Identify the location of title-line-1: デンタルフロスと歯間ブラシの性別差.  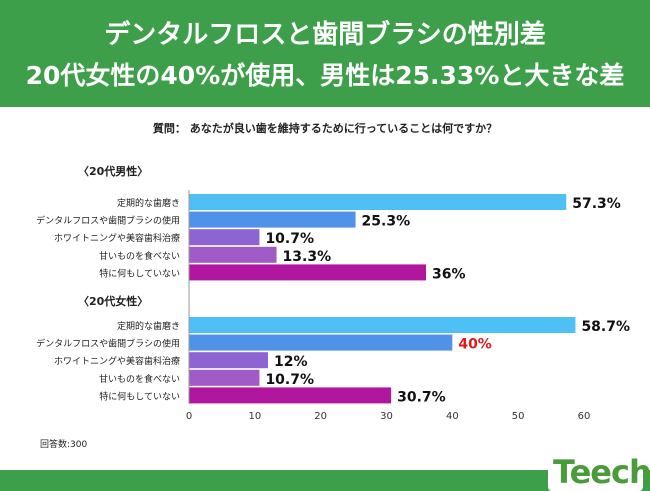
(325, 35).